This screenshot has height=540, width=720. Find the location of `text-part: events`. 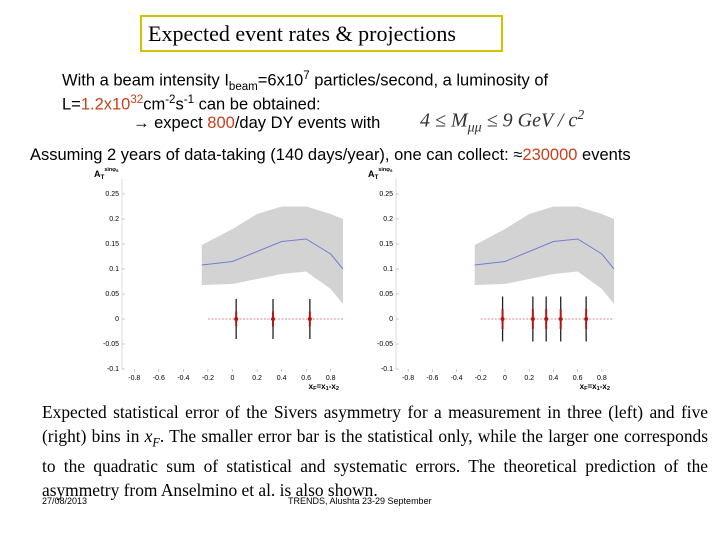

text-part: events is located at coordinates (604, 155).